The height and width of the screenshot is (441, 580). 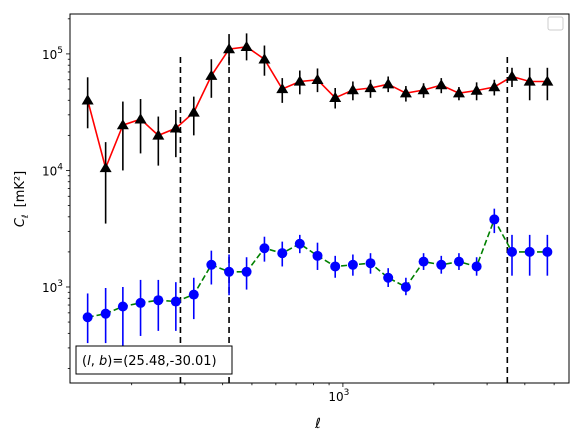 What do you see at coordinates (338, 396) in the screenshot?
I see `x-tick-label: 103` at bounding box center [338, 396].